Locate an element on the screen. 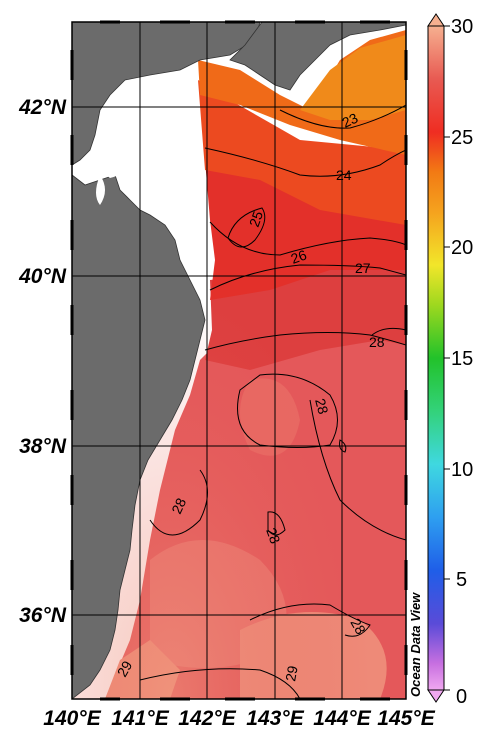 The height and width of the screenshot is (754, 480). contour-label: 23 is located at coordinates (350, 120).